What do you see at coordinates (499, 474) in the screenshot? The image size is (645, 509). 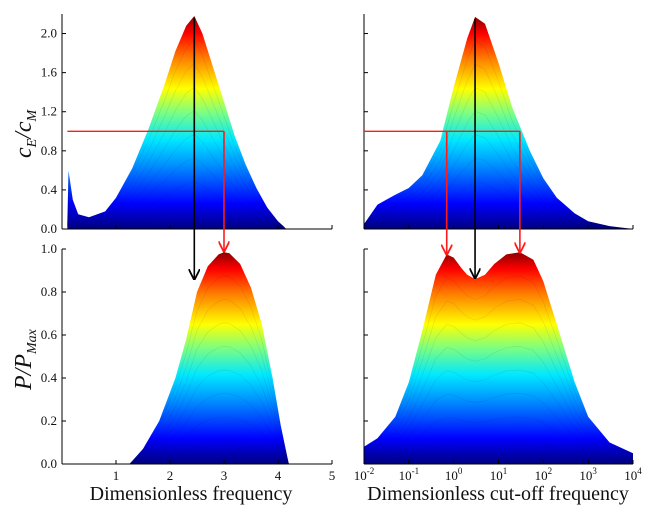 I see `x-tick-label: 10¹` at bounding box center [499, 474].